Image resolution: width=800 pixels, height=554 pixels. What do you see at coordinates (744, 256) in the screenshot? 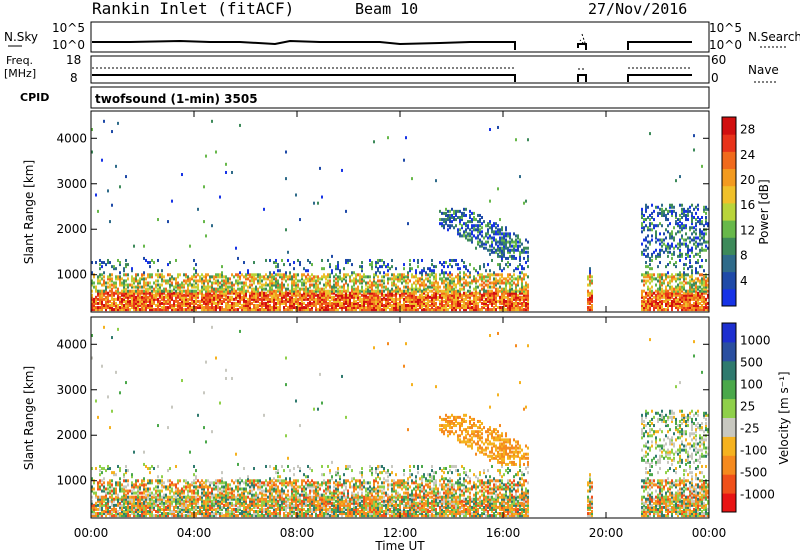
I see `colorbar-tick-label: 8` at bounding box center [744, 256].